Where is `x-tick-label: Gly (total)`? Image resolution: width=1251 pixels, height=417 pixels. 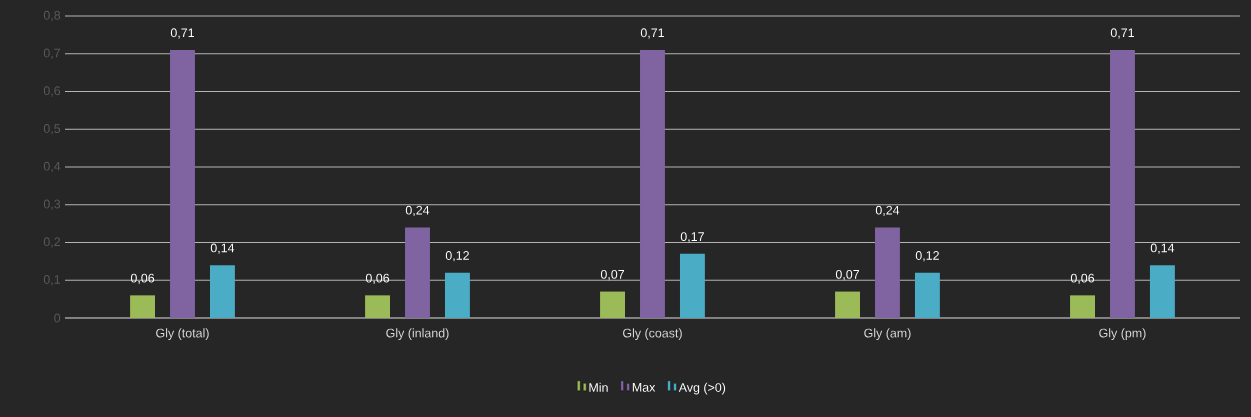
x-tick-label: Gly (total) is located at coordinates (182, 334).